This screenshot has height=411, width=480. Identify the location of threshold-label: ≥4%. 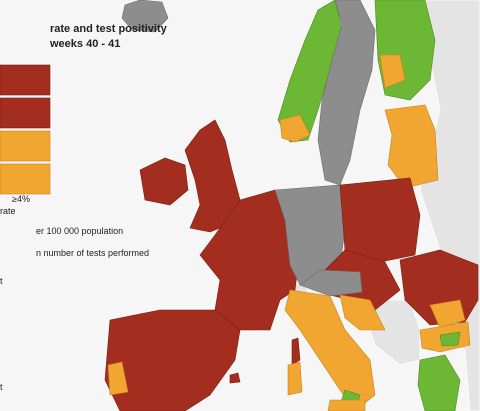
(21, 199).